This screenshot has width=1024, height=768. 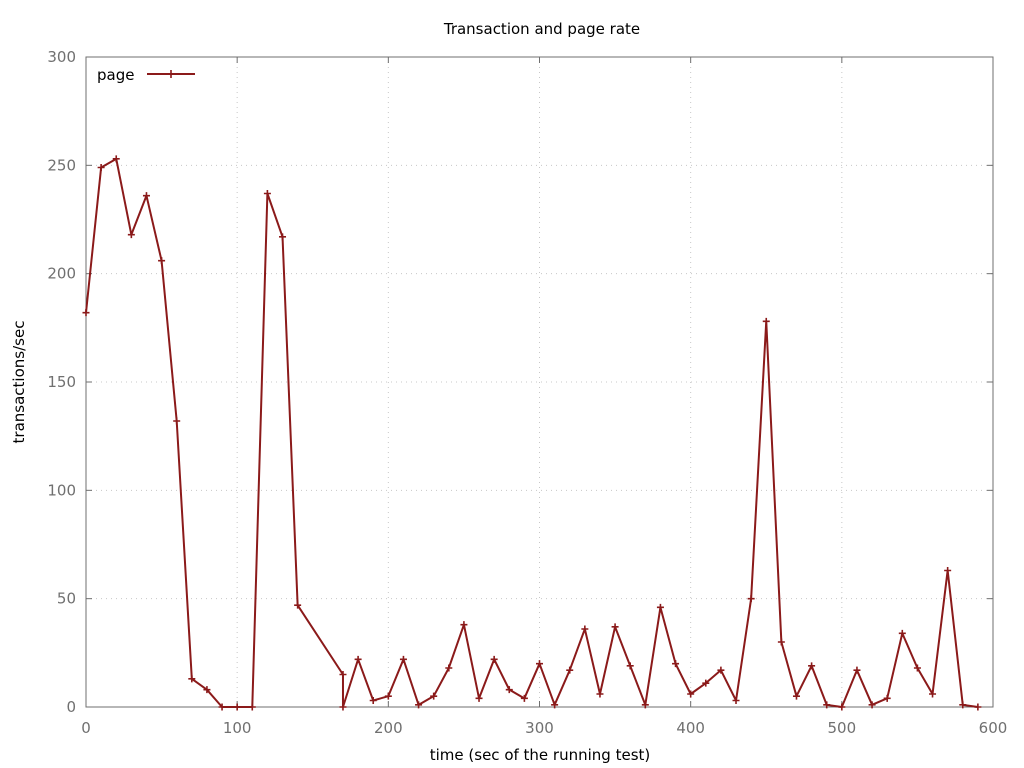 I want to click on x-tick-label: 0, so click(x=86, y=728).